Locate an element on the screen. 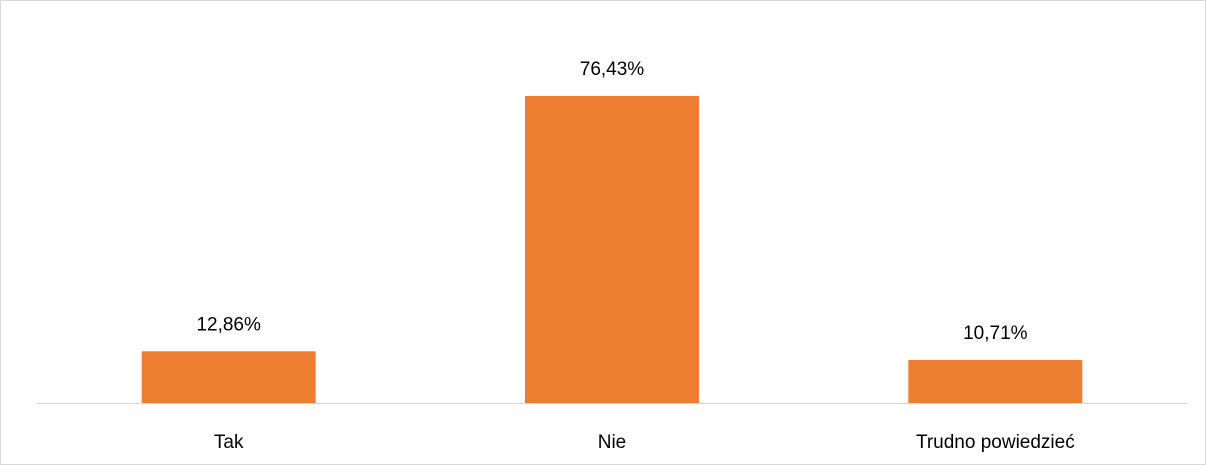 The height and width of the screenshot is (465, 1206). value-label: 10,71% is located at coordinates (995, 333).